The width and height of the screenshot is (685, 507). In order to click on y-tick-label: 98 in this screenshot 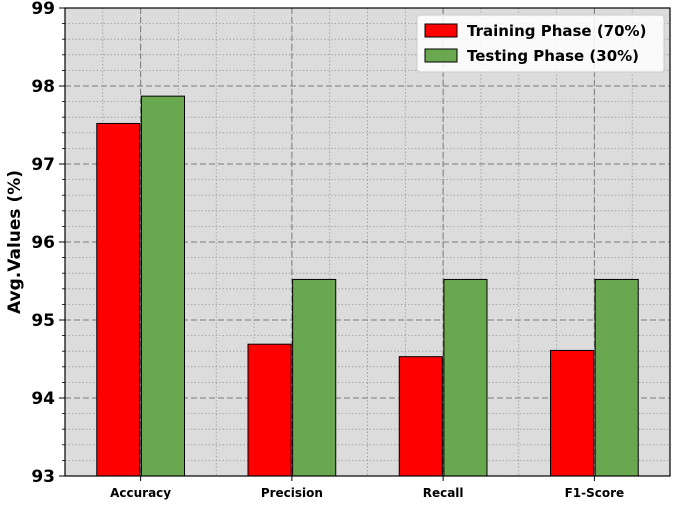, I will do `click(43, 87)`.